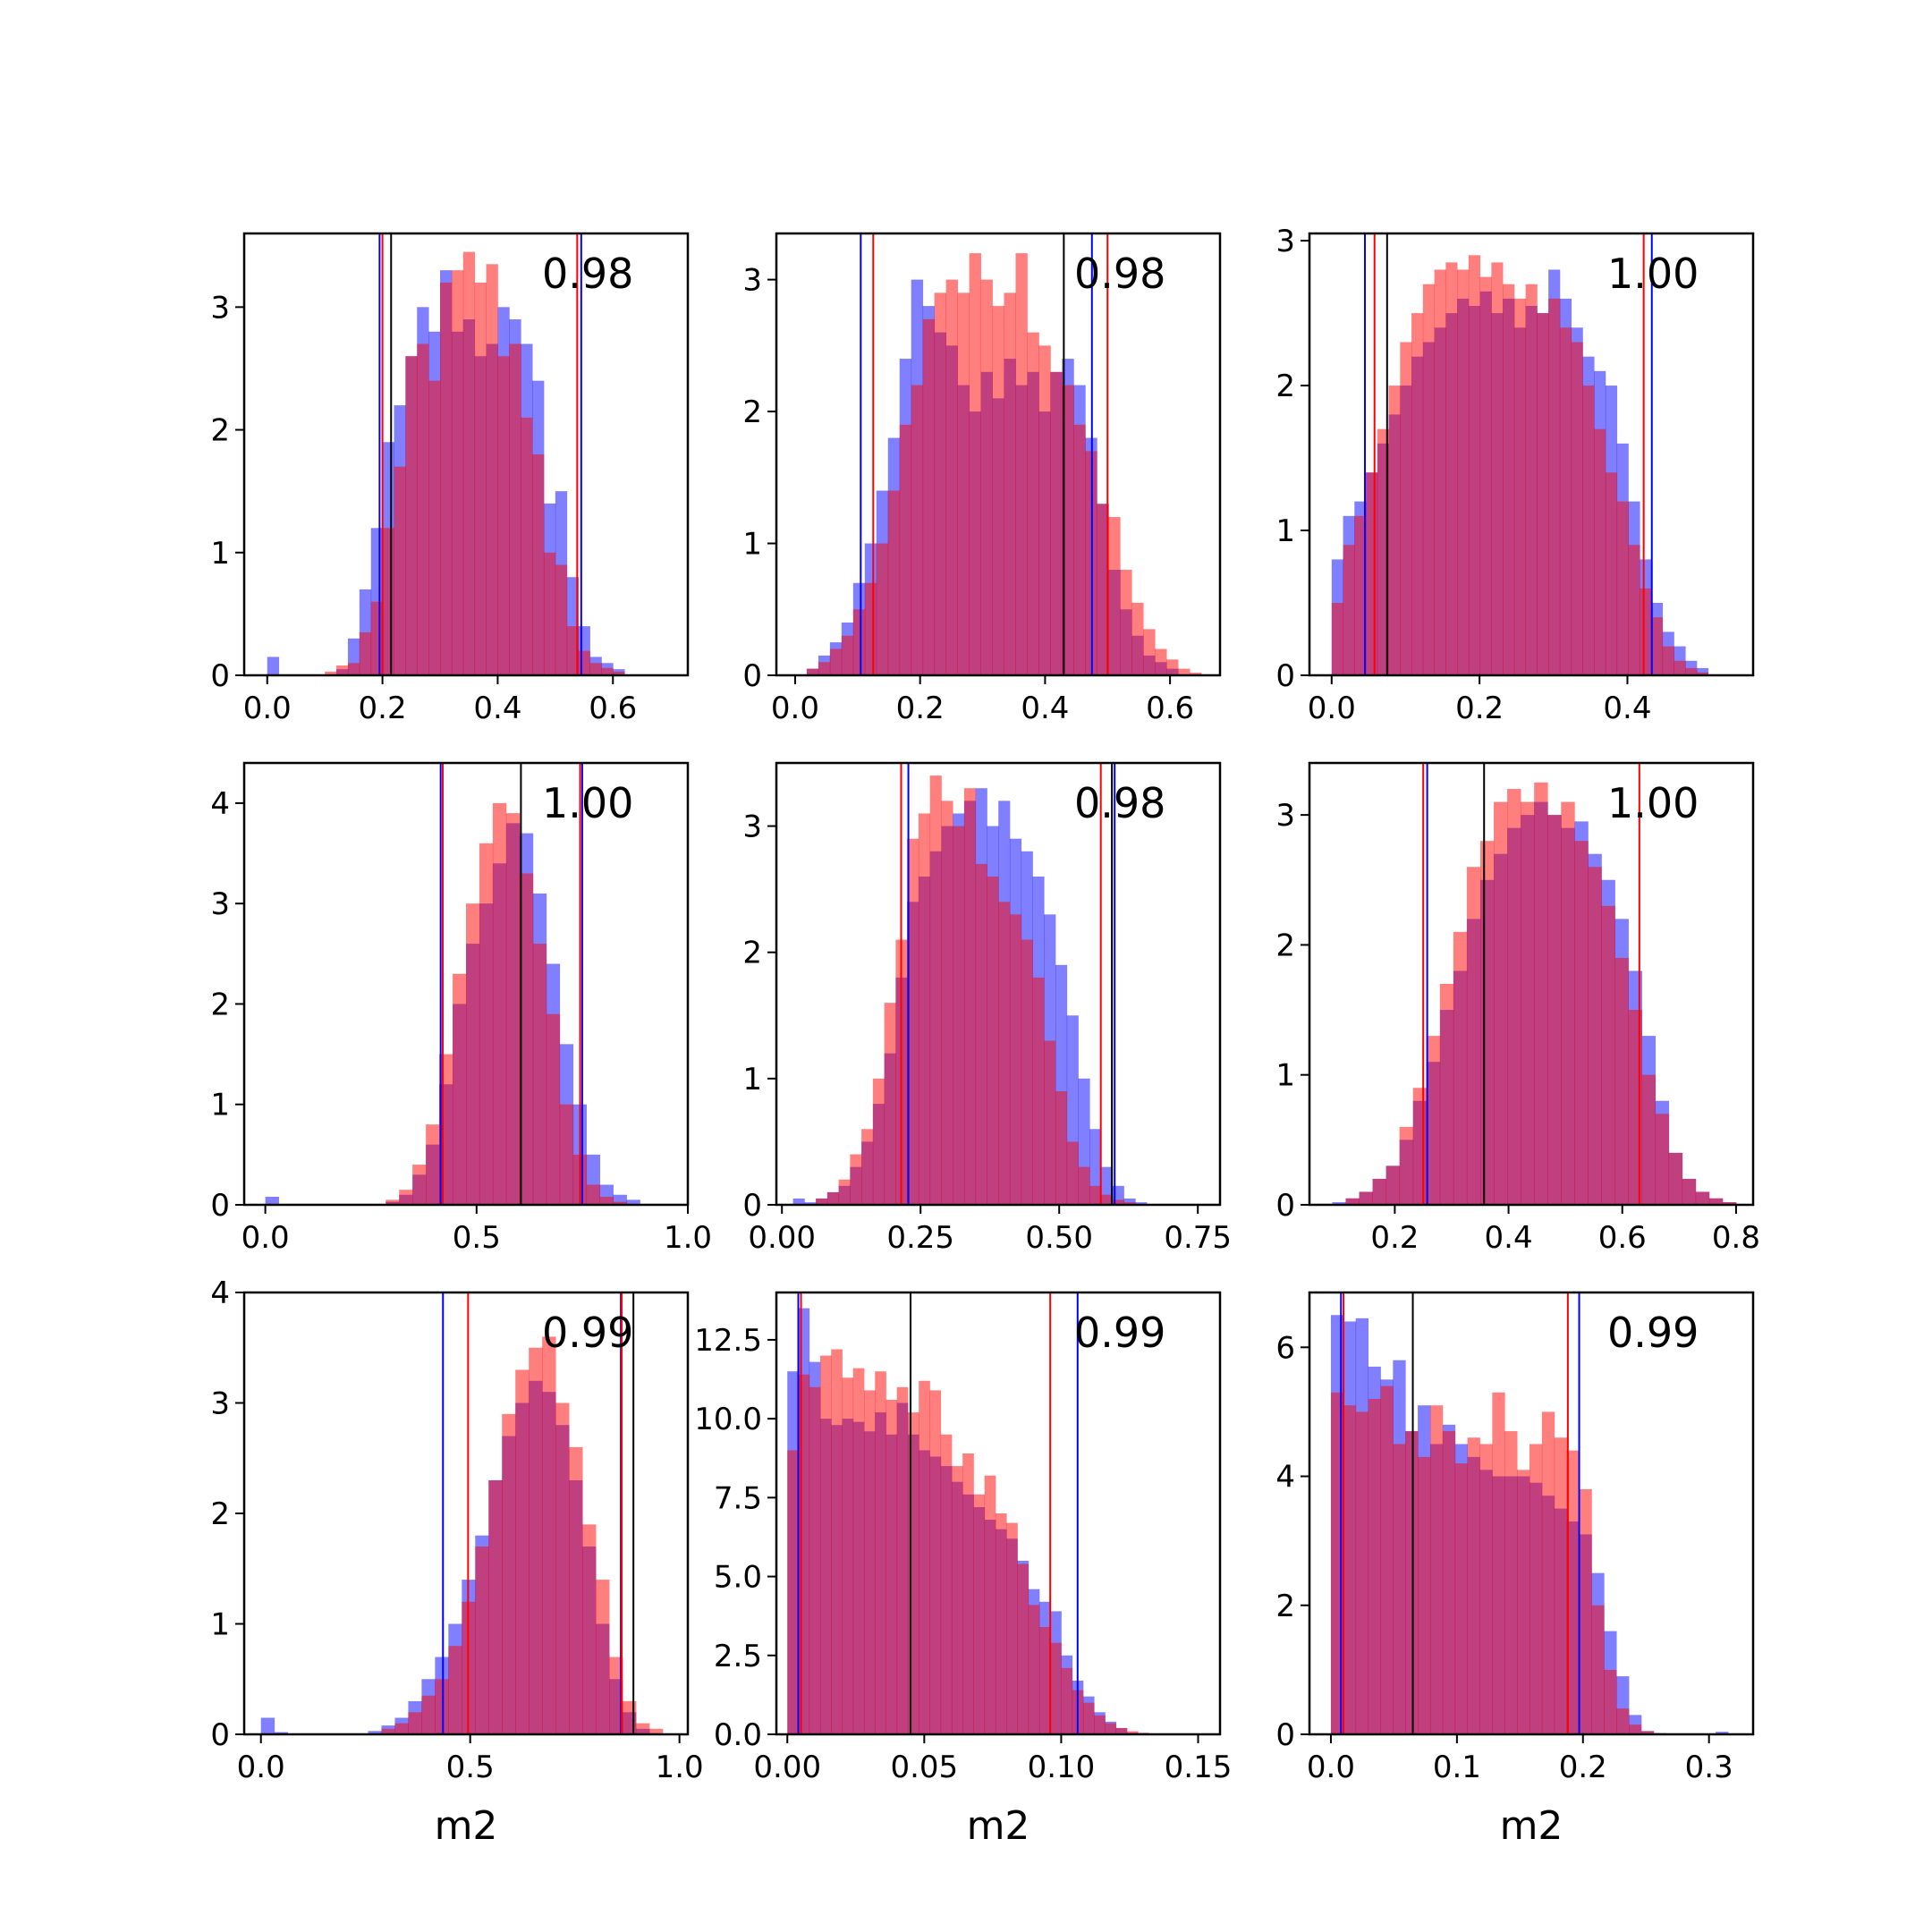  What do you see at coordinates (613, 708) in the screenshot?
I see `x-tick-label: 0.6` at bounding box center [613, 708].